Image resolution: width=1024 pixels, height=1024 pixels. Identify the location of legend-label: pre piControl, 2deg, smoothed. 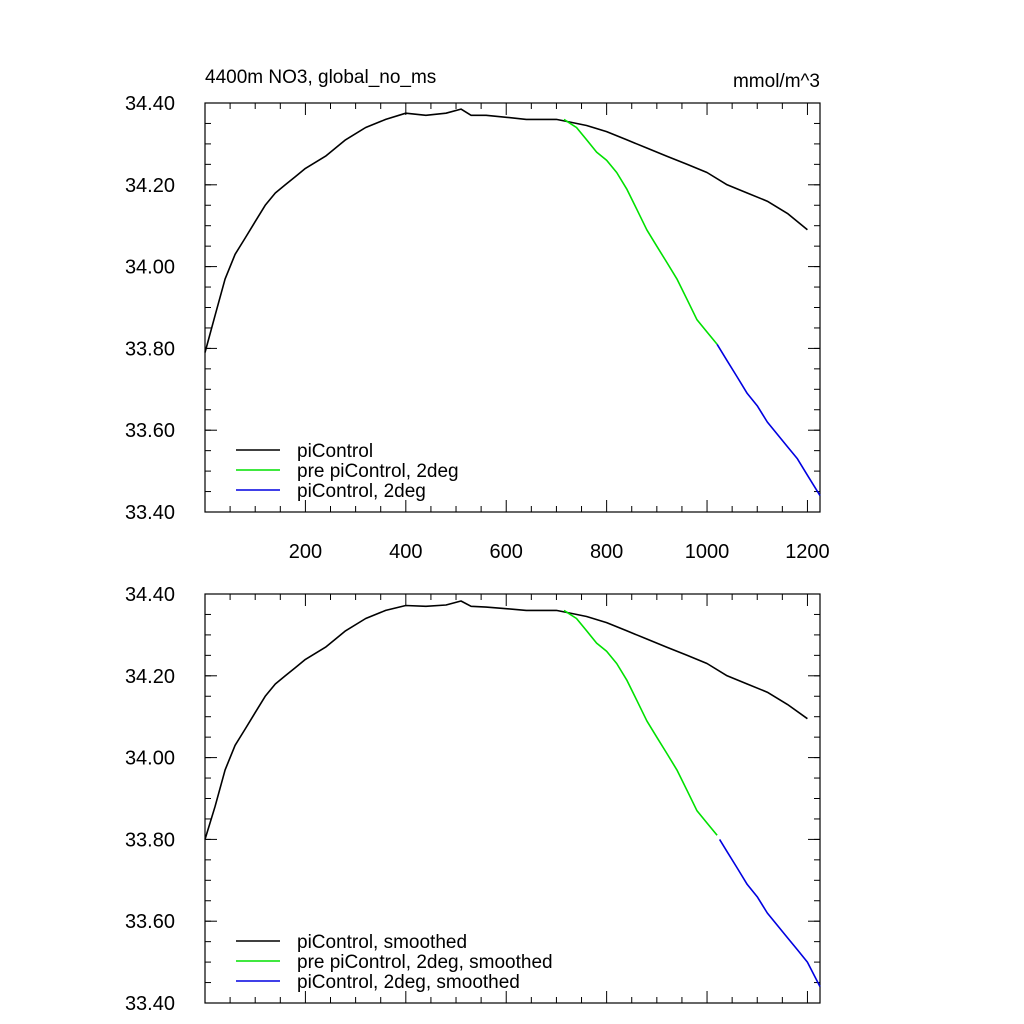
(425, 962).